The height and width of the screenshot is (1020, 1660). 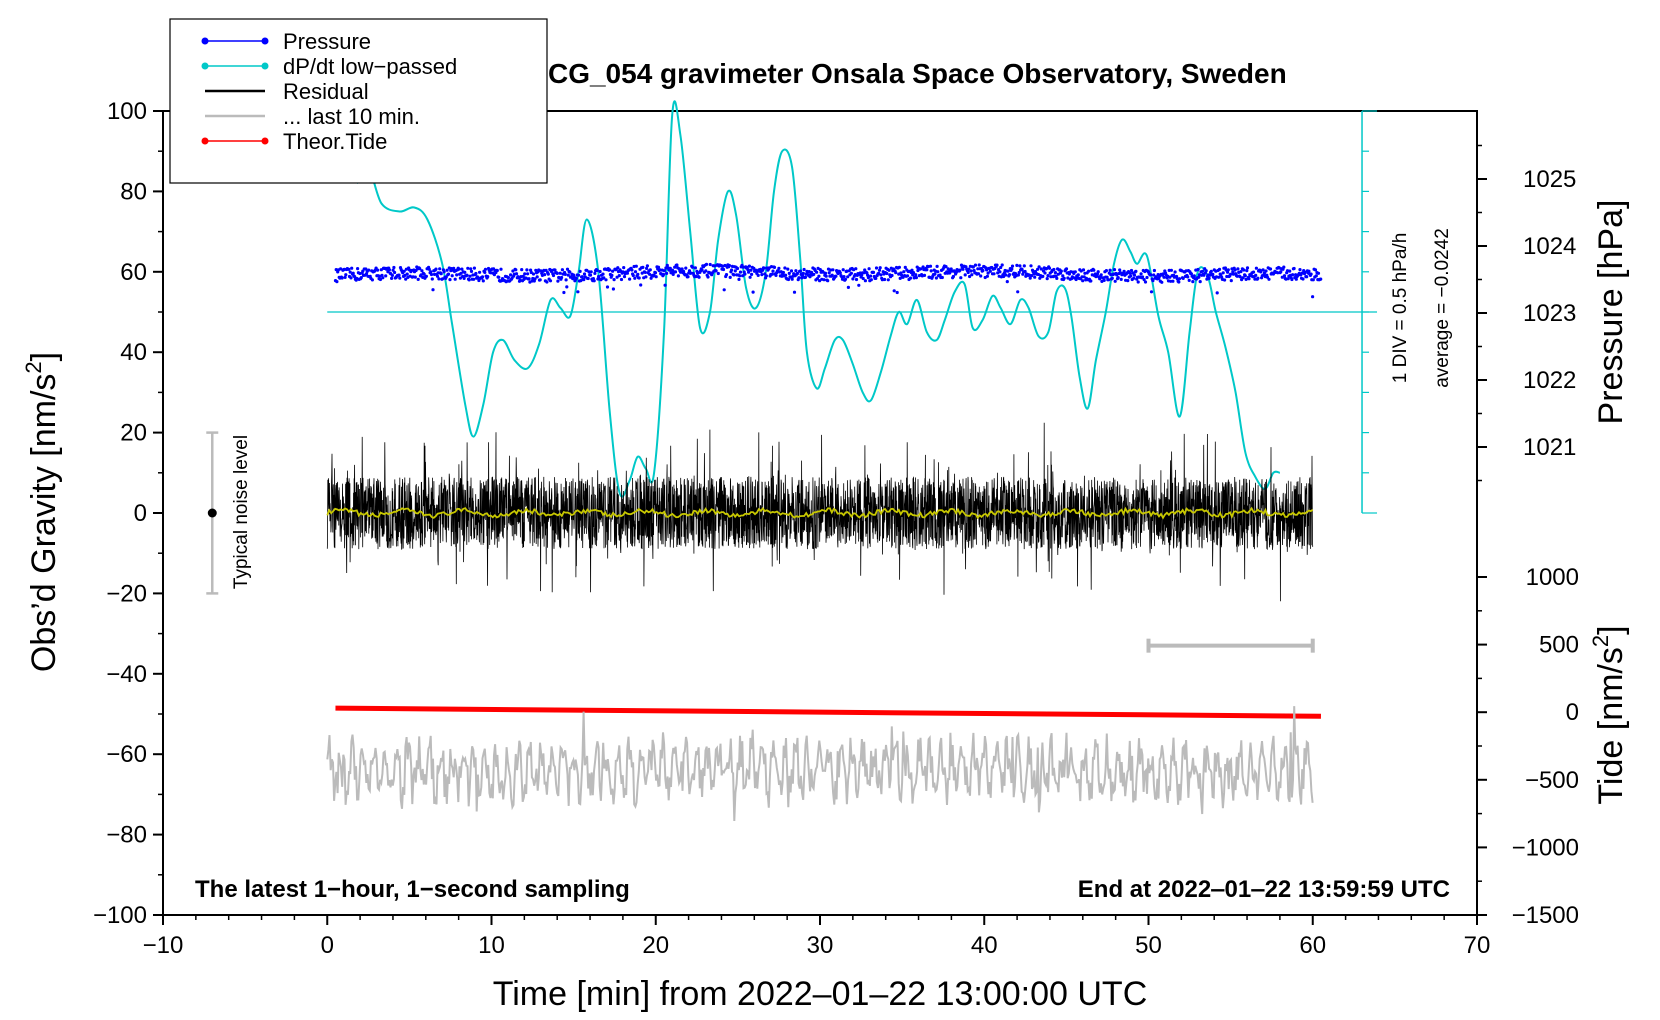 I want to click on tide-tick-label-1: 500, so click(x=1559, y=645).